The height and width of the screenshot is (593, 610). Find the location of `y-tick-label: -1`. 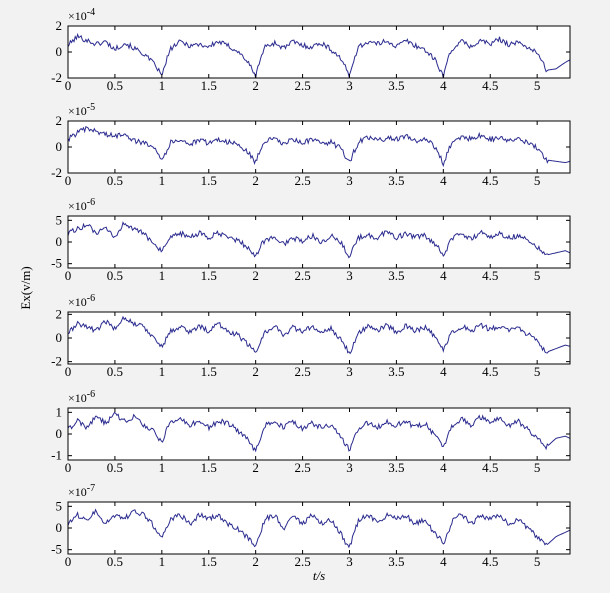

y-tick-label: -1 is located at coordinates (56, 455).